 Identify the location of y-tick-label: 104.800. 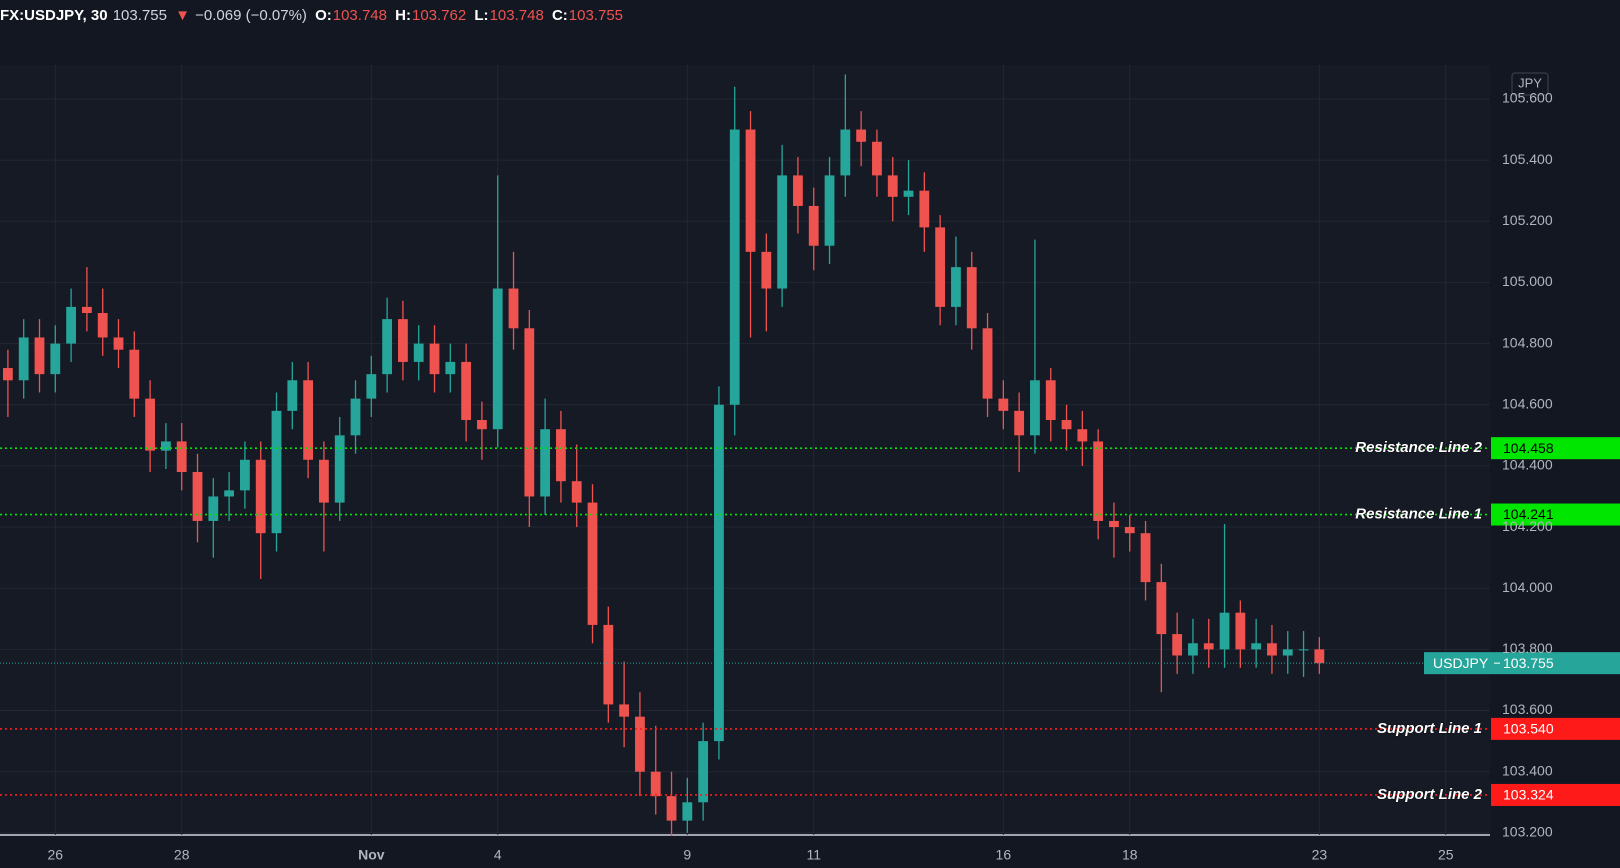
(1527, 342).